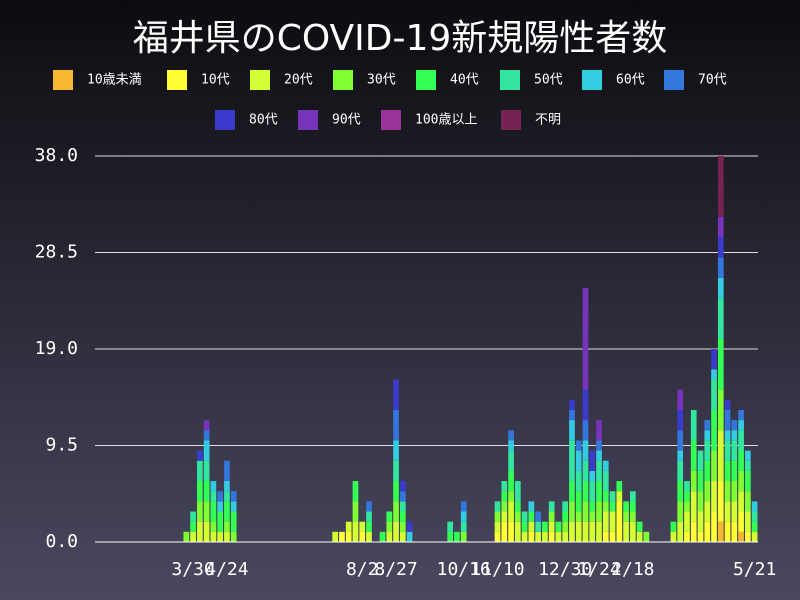 The width and height of the screenshot is (800, 600). What do you see at coordinates (56, 252) in the screenshot?
I see `y-tick-label: 28.5` at bounding box center [56, 252].